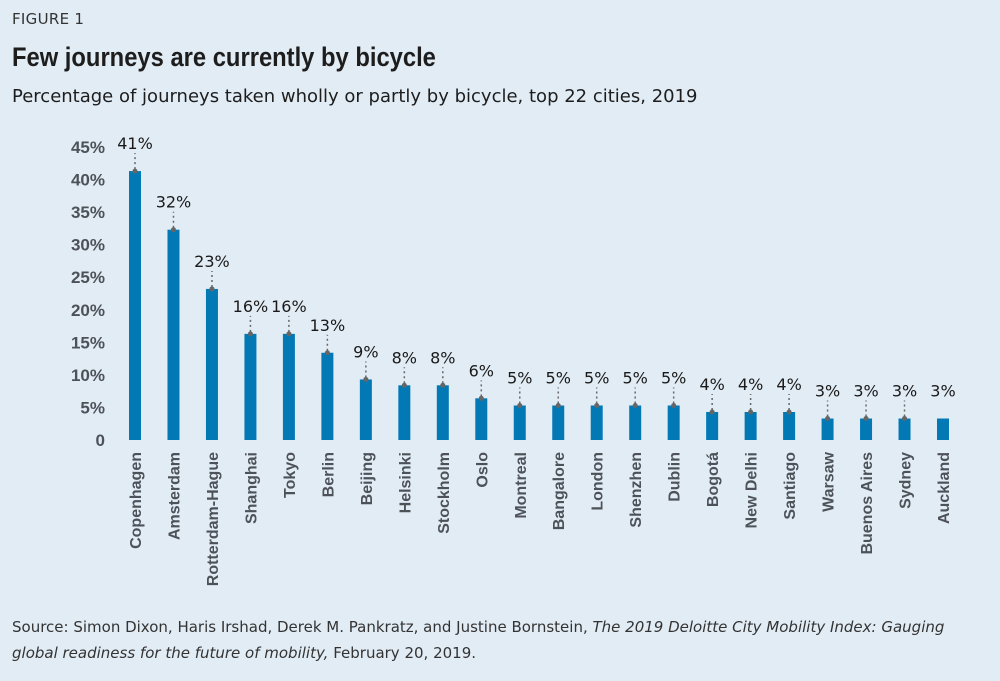 The image size is (1000, 681). What do you see at coordinates (100, 440) in the screenshot?
I see `y-tick-label: 0` at bounding box center [100, 440].